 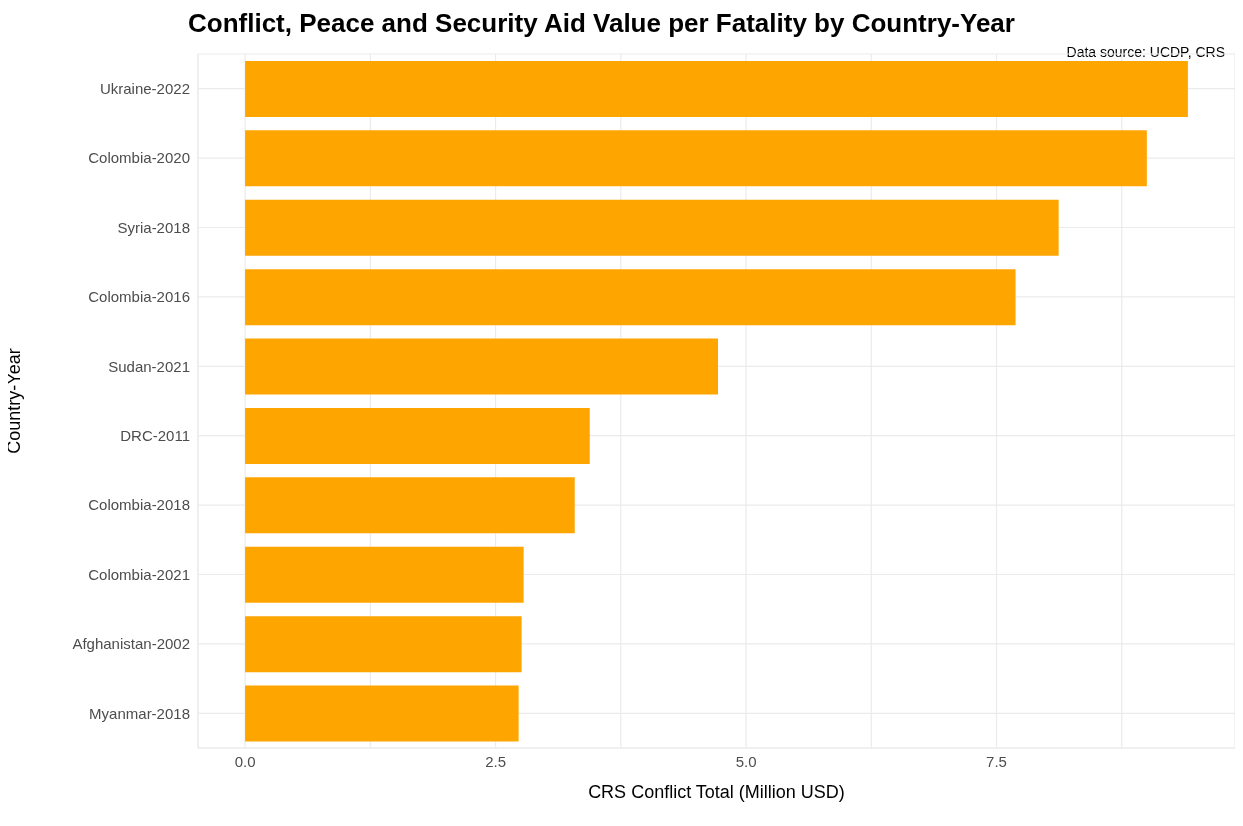 What do you see at coordinates (139, 297) in the screenshot?
I see `y-tick-label: Colombia-2016` at bounding box center [139, 297].